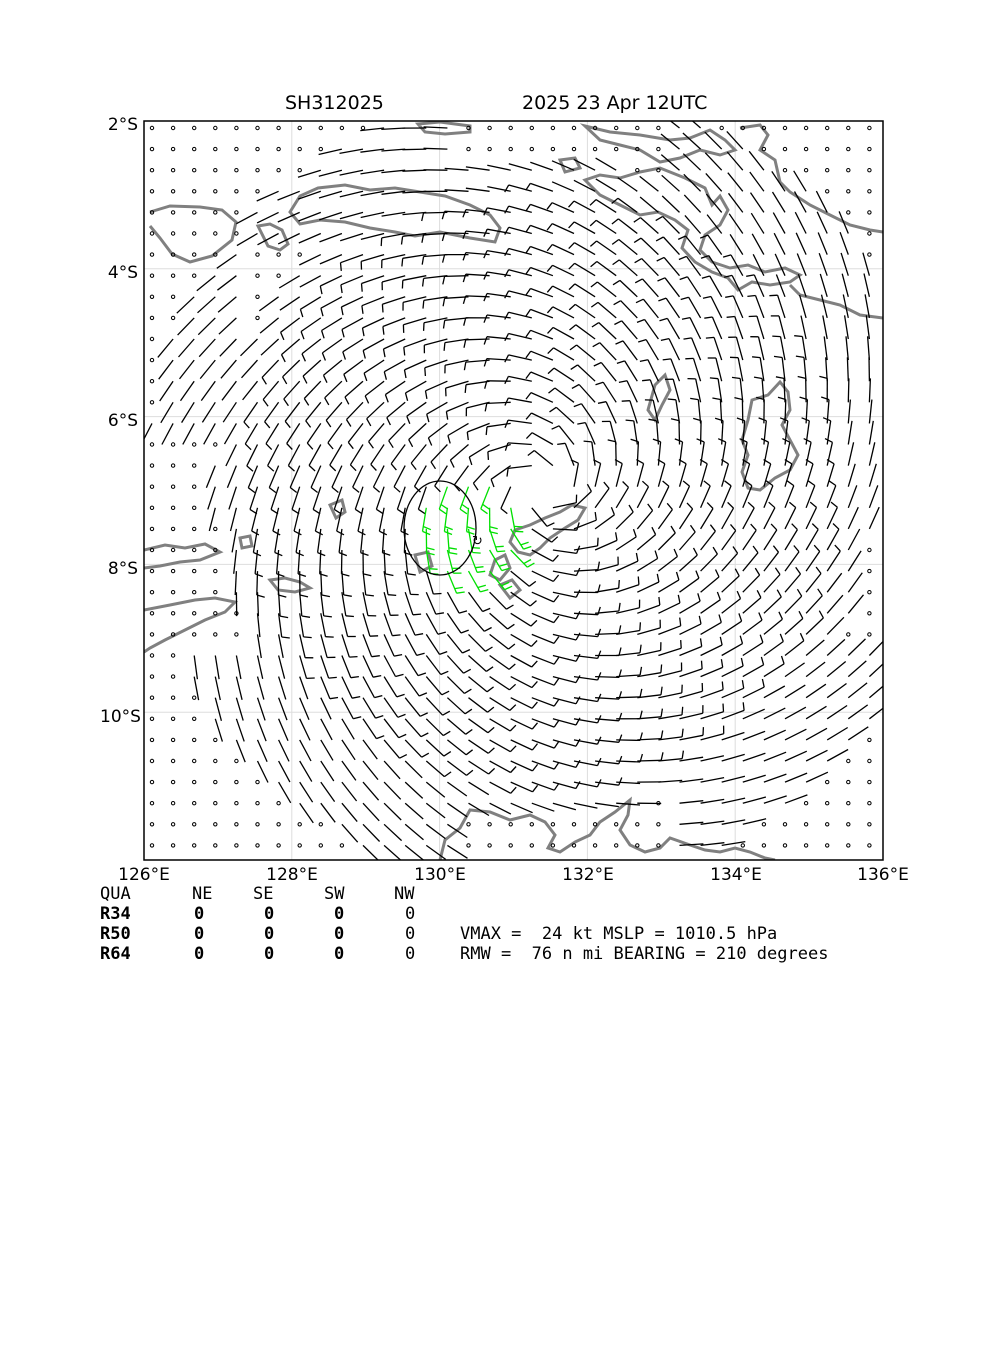 The height and width of the screenshot is (1364, 1000). Describe the element at coordinates (263, 894) in the screenshot. I see `table-header-se: SE` at that location.